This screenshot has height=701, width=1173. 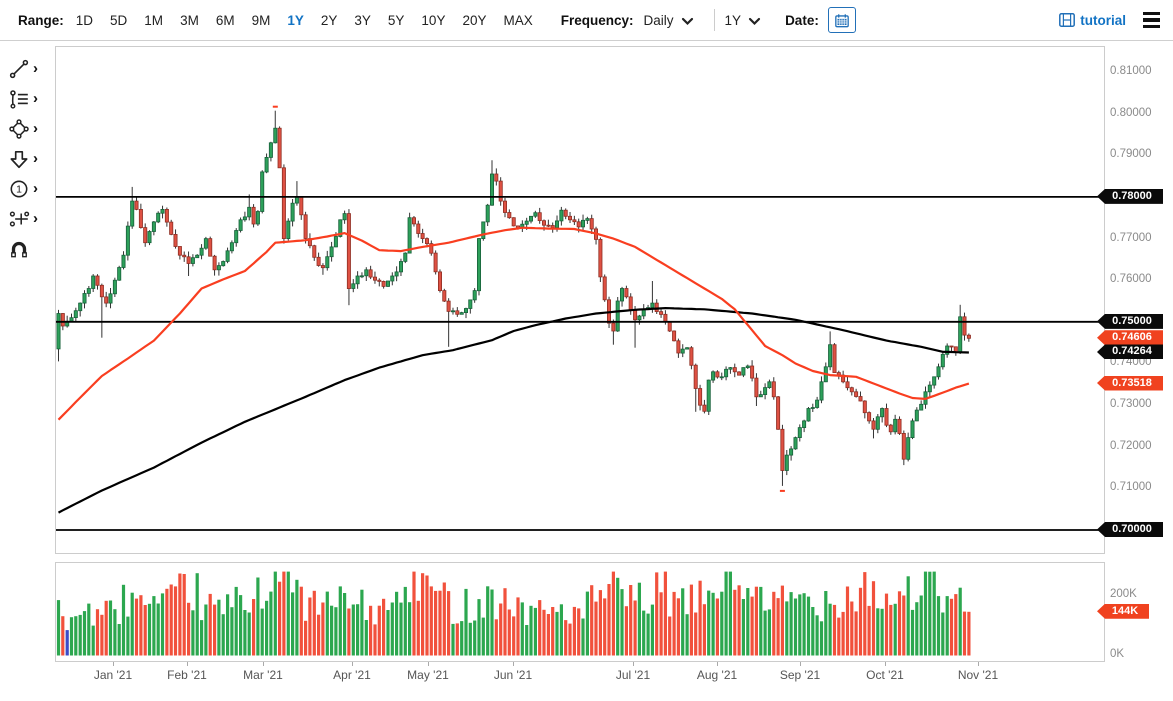 I want to click on range-option-MAX: MAX, so click(x=518, y=20).